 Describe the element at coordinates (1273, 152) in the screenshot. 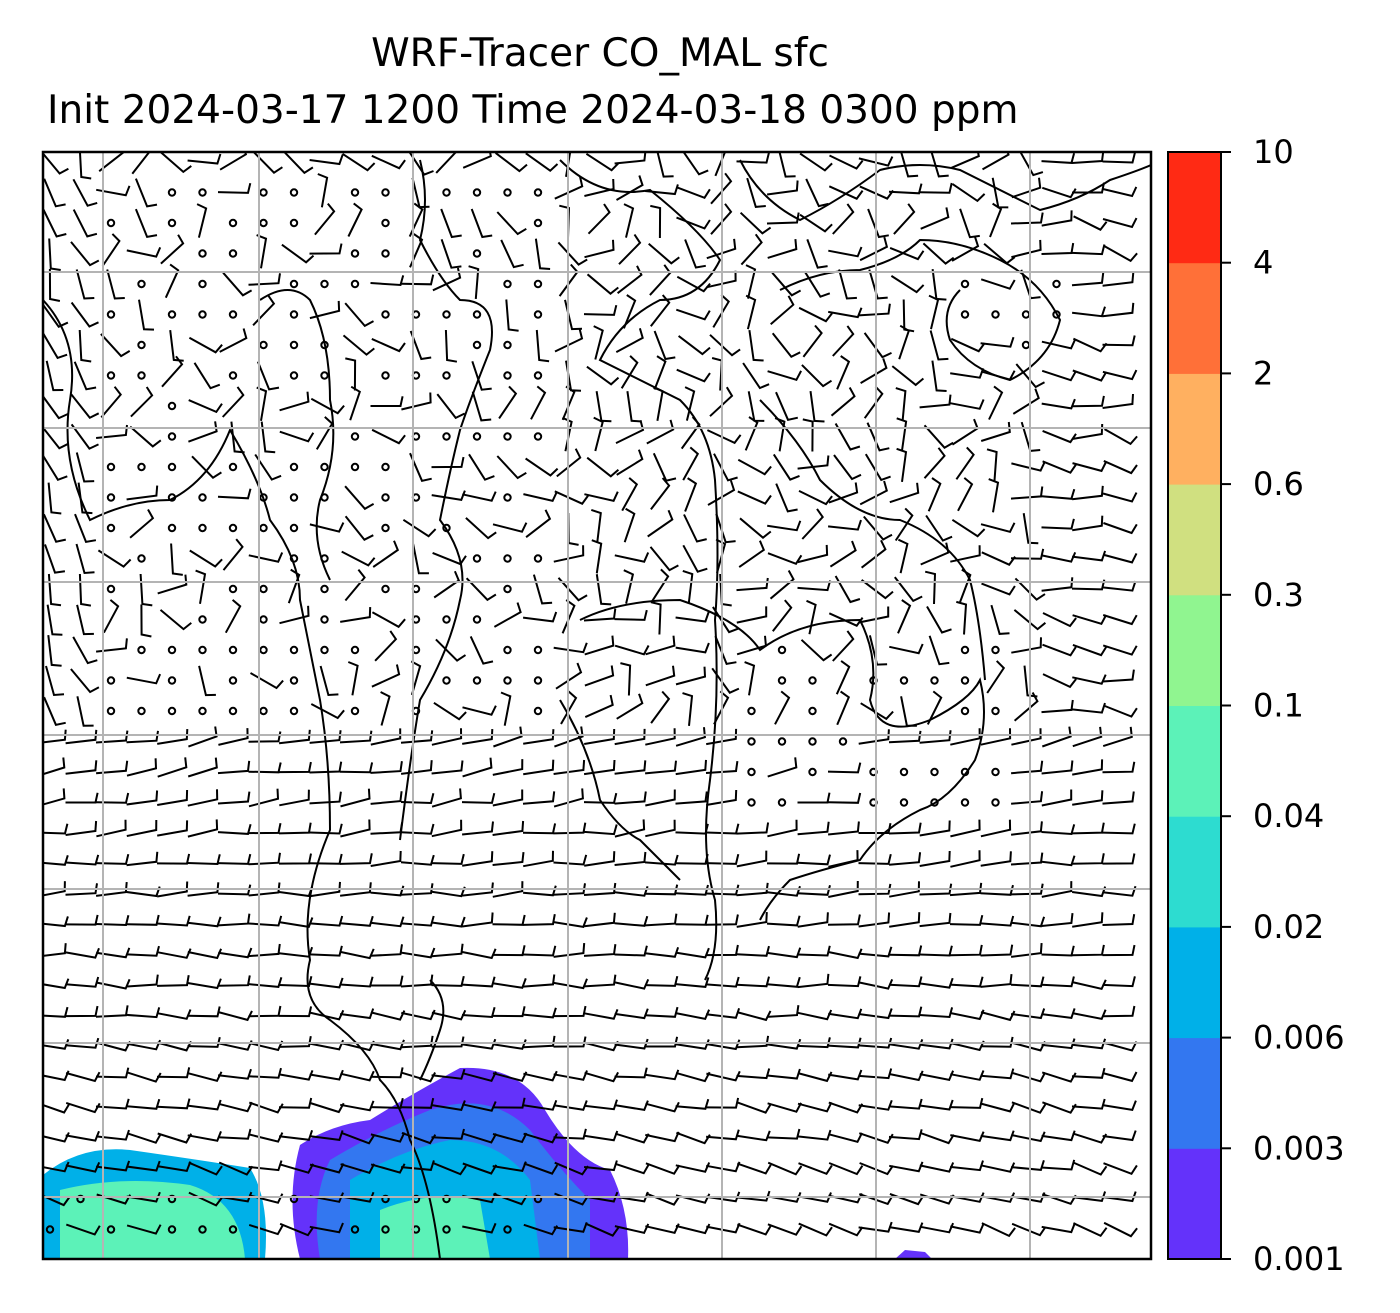

I see `colorbar-tick-label: 10` at that location.